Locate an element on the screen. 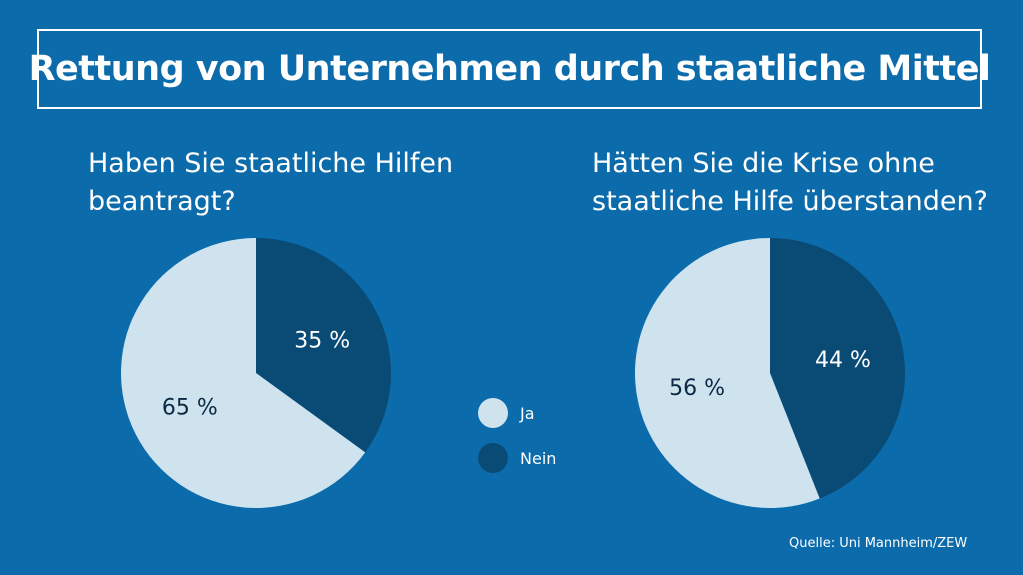 This screenshot has height=575, width=1023. pie-chart-1: 35 % 65 % is located at coordinates (255, 373).